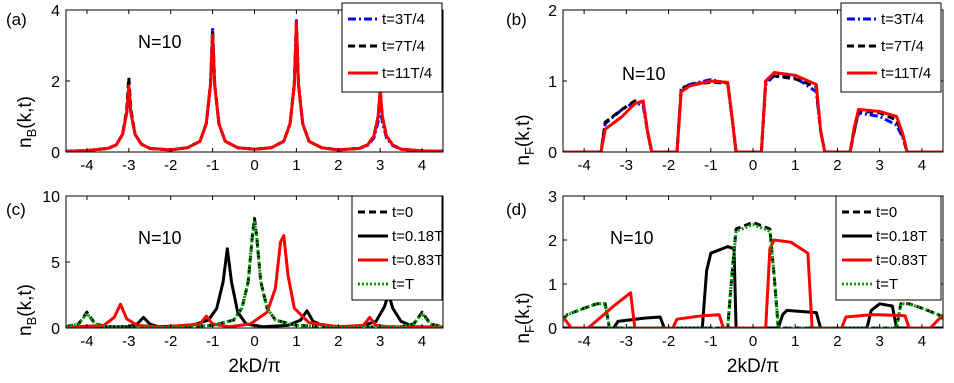 This screenshot has height=383, width=954. I want to click on series-line-t=11T/4, so click(753, 111).